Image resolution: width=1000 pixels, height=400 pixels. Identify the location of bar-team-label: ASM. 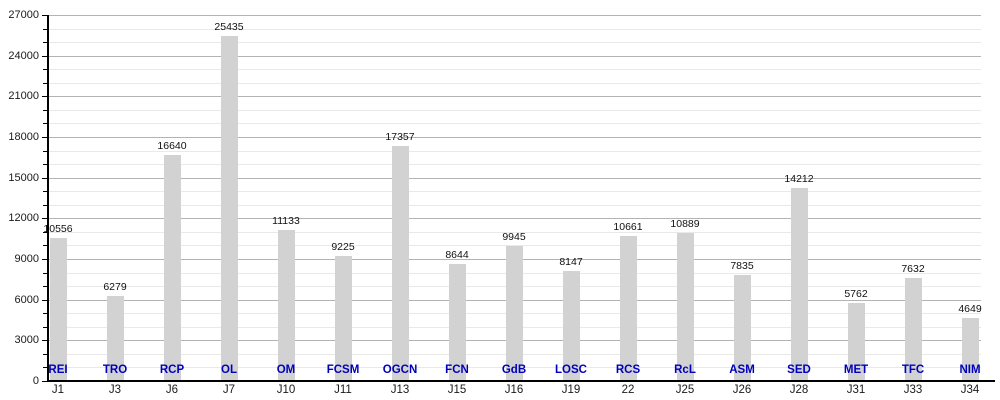
(742, 370).